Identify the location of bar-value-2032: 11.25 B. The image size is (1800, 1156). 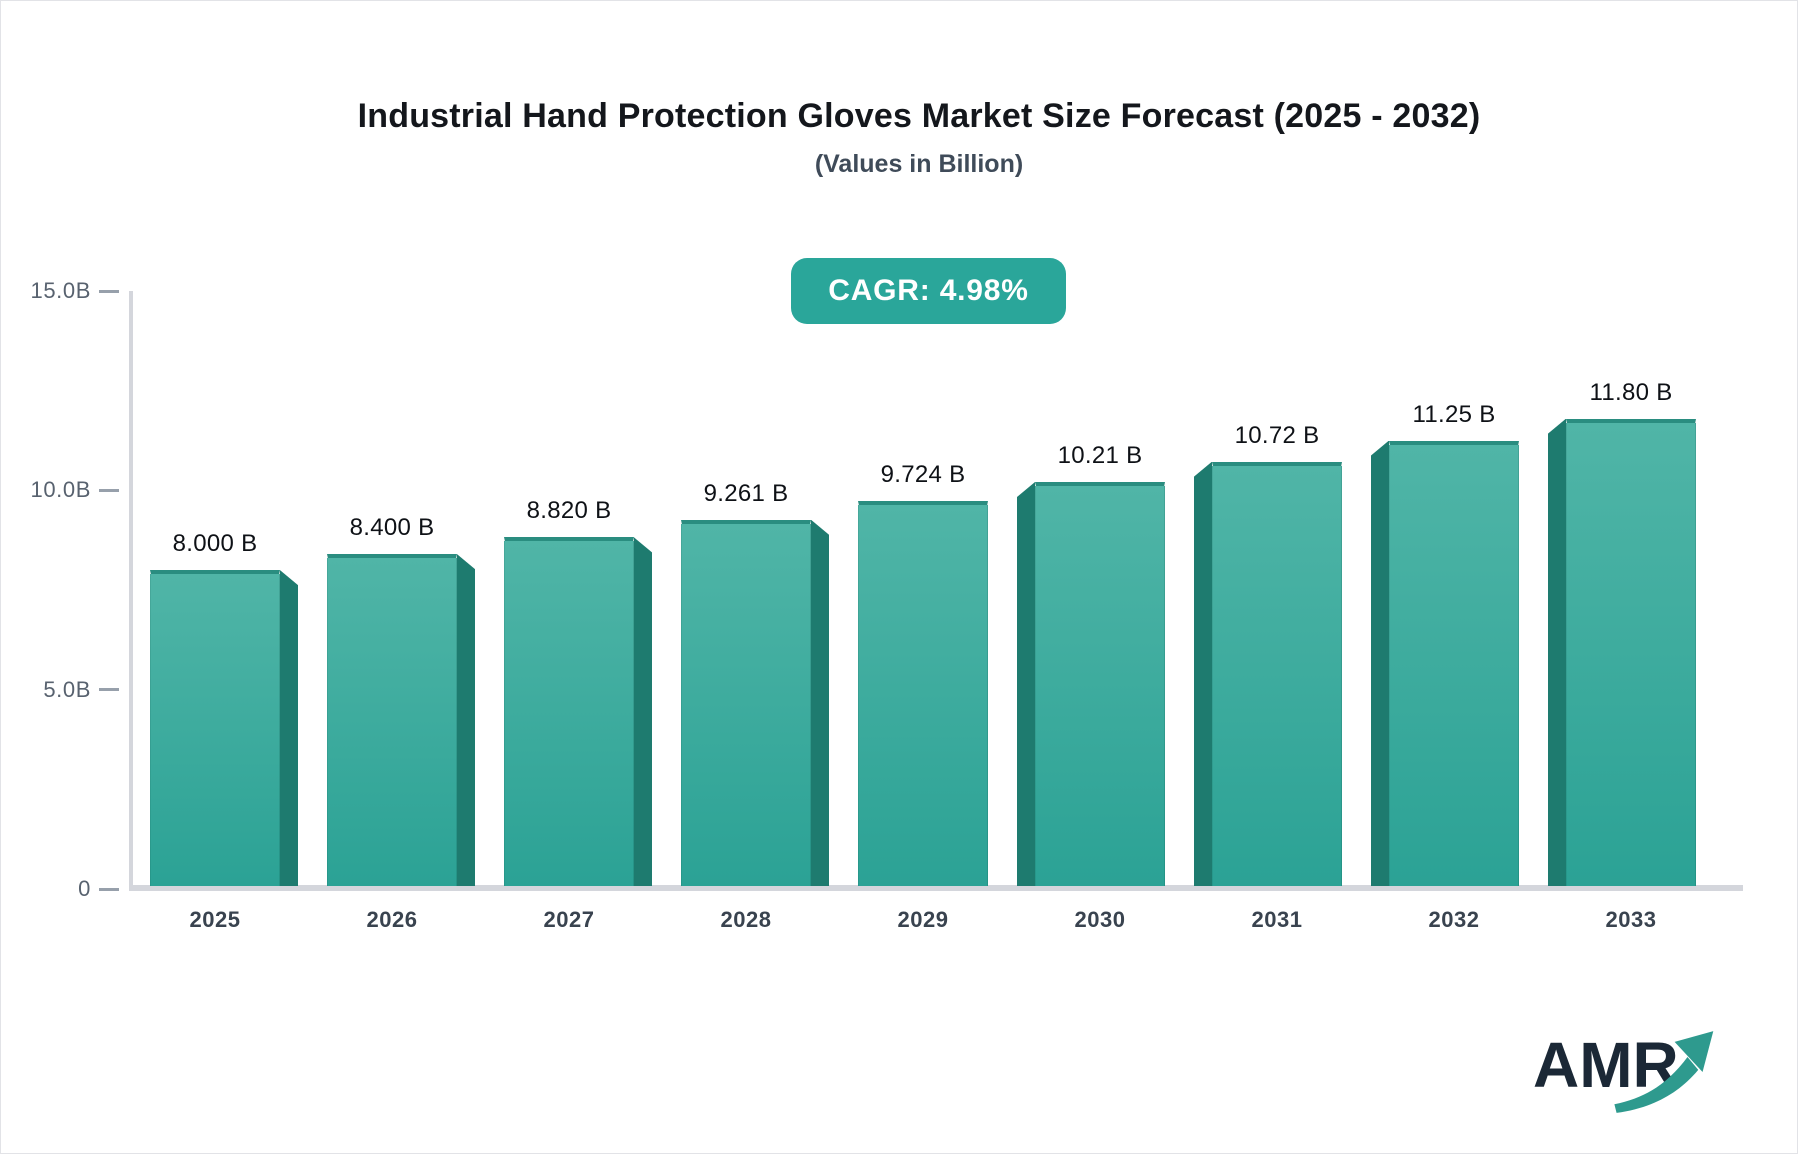
(1454, 414).